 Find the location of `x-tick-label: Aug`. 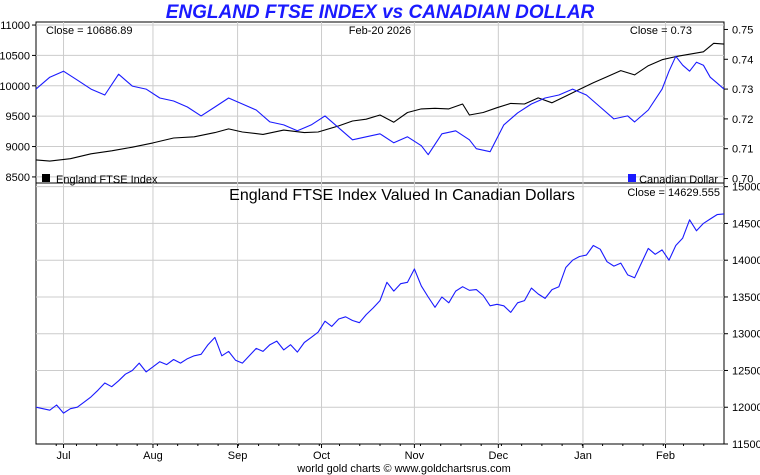

x-tick-label: Aug is located at coordinates (153, 456).